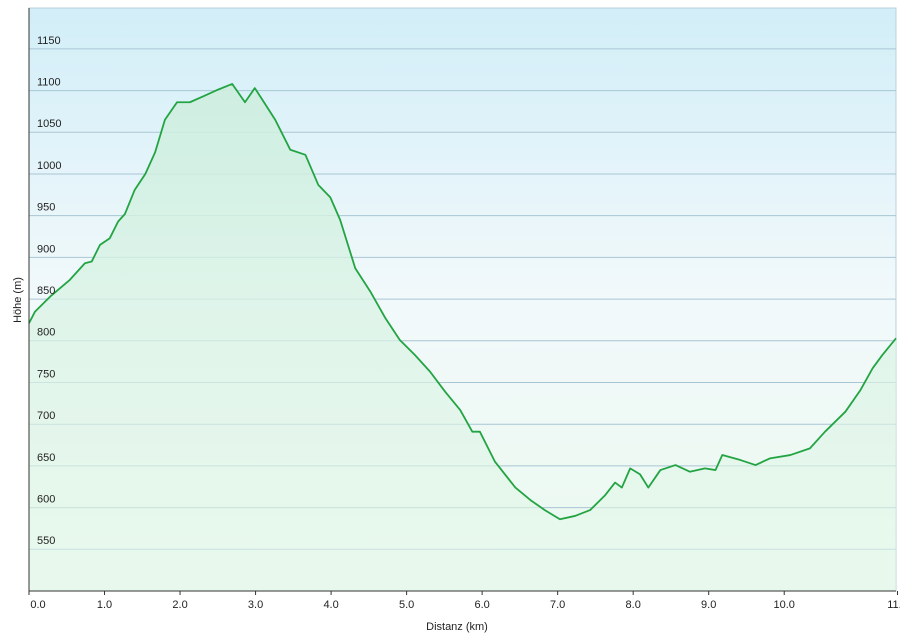 The image size is (900, 638). Describe the element at coordinates (49, 41) in the screenshot. I see `y-tick-label: 1150` at that location.